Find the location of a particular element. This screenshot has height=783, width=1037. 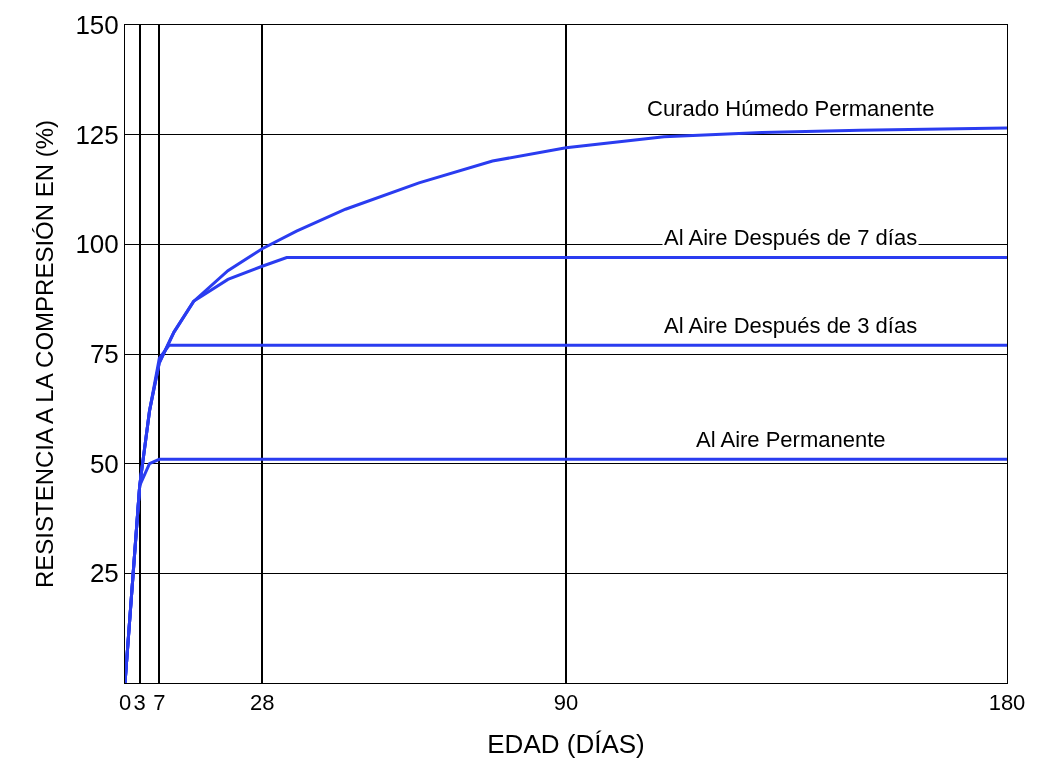

y-tick-label: 150 is located at coordinates (97, 25).